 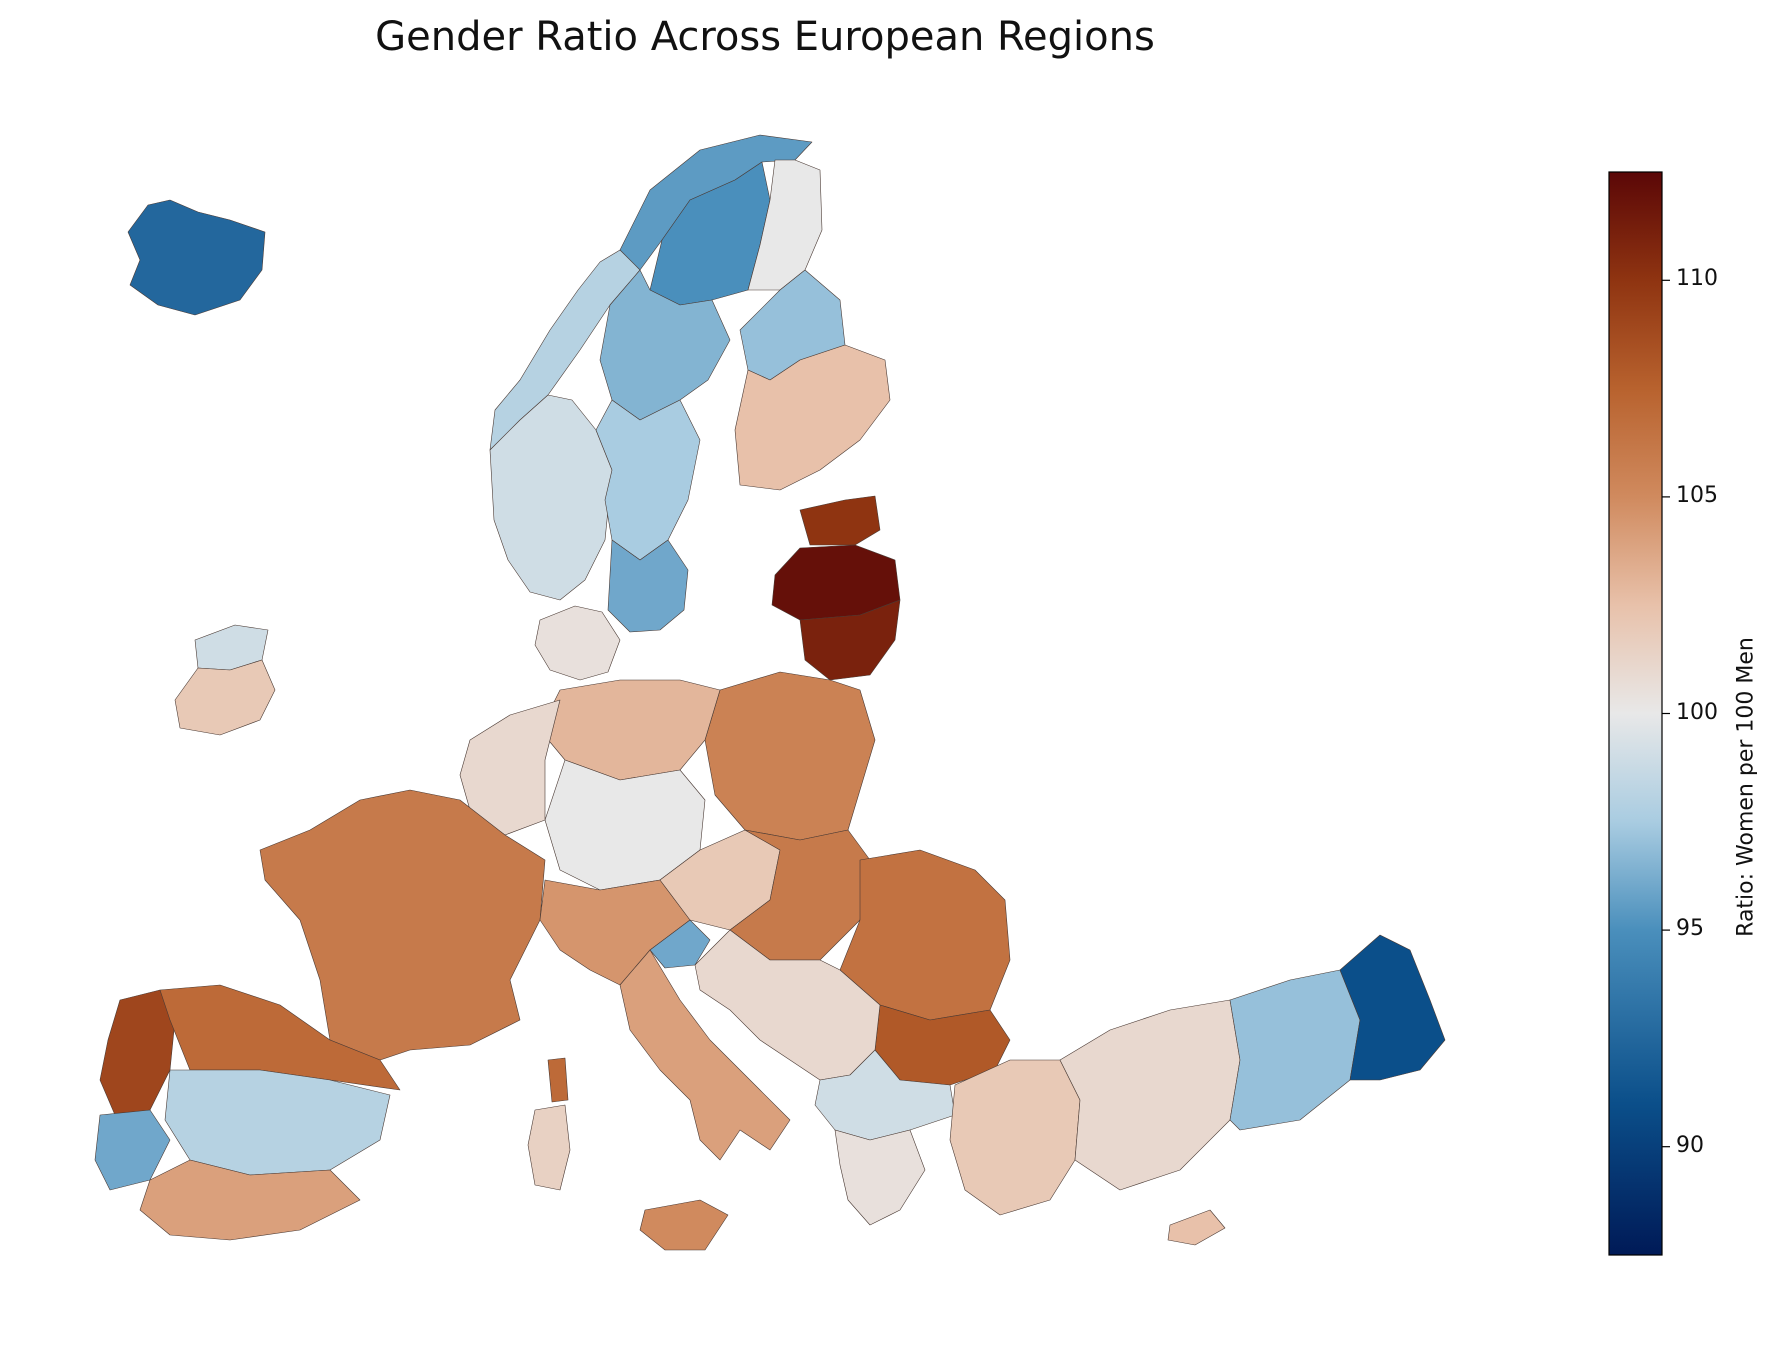 What do you see at coordinates (665, 345) in the screenshot?
I see `region-sweden-north-central` at bounding box center [665, 345].